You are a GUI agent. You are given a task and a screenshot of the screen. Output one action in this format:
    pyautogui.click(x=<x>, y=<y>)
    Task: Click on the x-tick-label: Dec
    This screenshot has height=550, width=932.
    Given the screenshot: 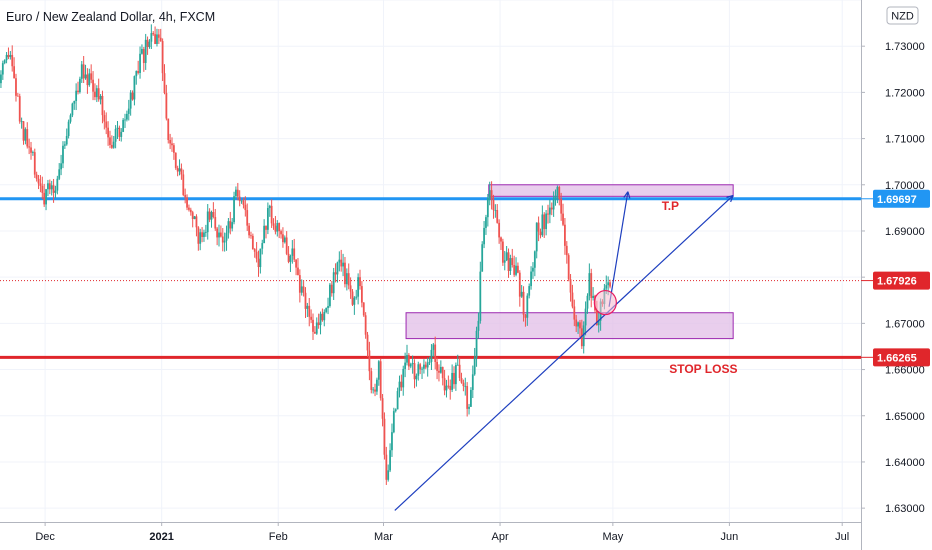 What is the action you would take?
    pyautogui.click(x=45, y=537)
    